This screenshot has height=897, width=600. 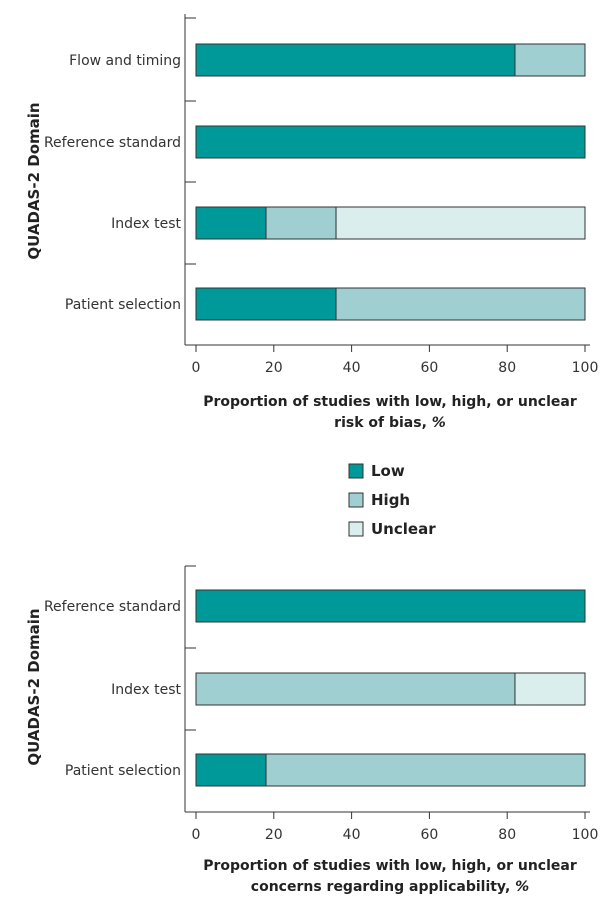 I want to click on applicability-bar-index-test-unclear, so click(x=550, y=689).